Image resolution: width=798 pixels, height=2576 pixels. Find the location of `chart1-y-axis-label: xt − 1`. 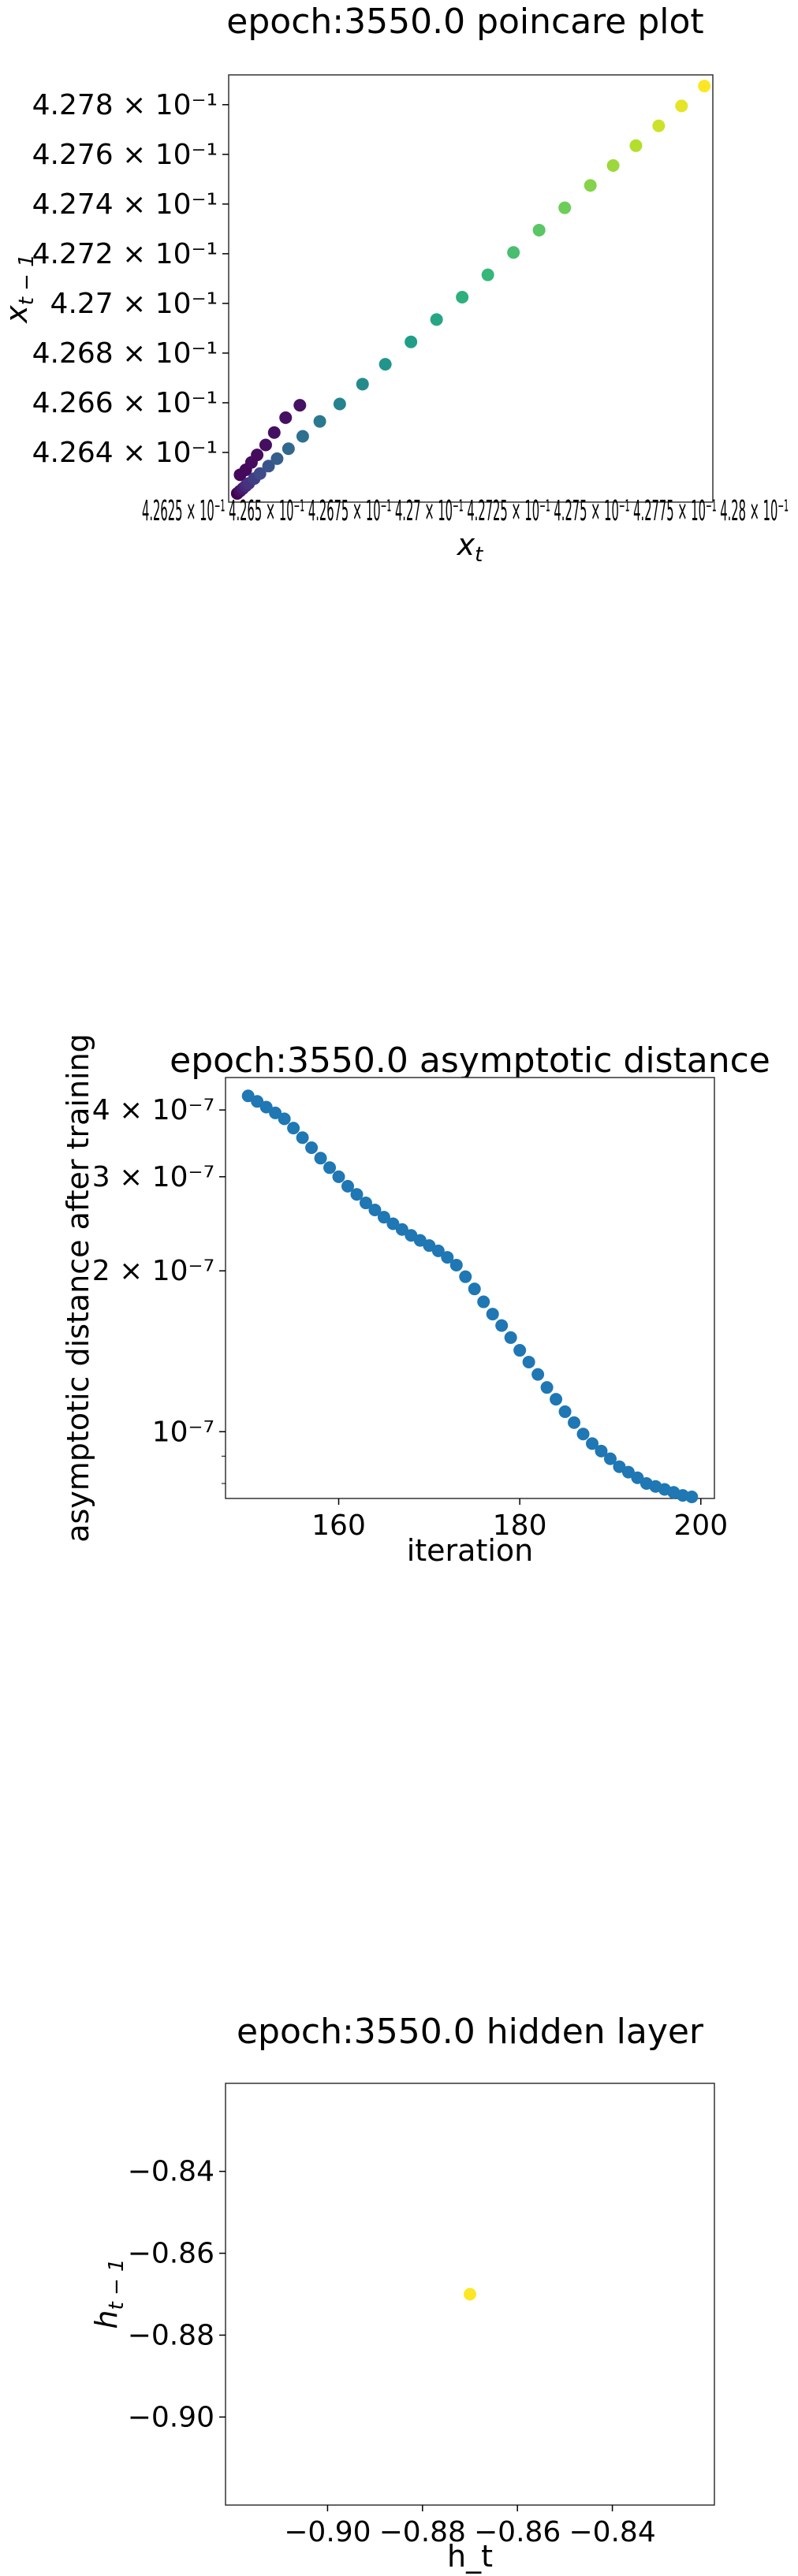

chart1-y-axis-label: xt − 1 is located at coordinates (20, 289).